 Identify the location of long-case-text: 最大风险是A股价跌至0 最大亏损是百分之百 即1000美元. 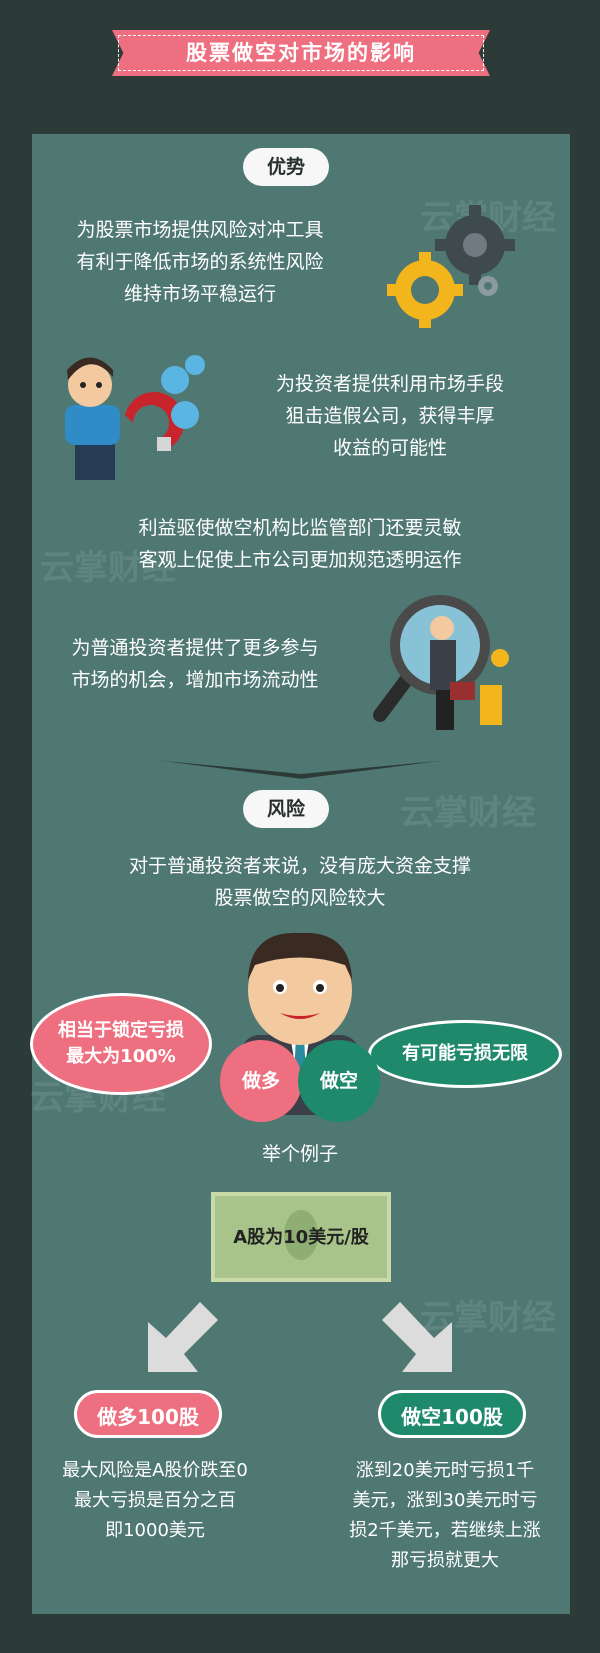
(155, 1500).